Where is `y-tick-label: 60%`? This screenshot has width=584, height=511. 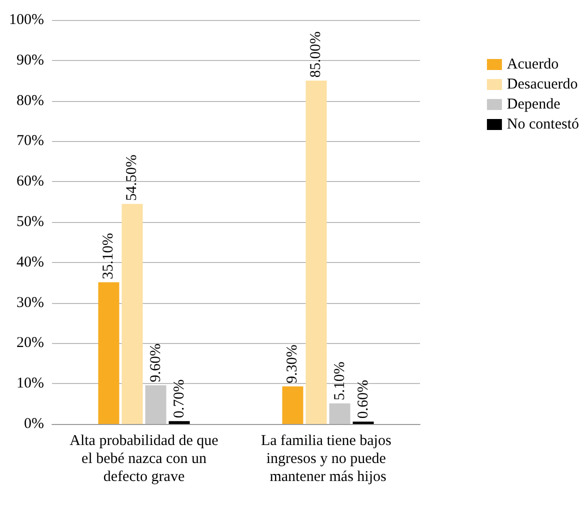 y-tick-label: 60% is located at coordinates (30, 182).